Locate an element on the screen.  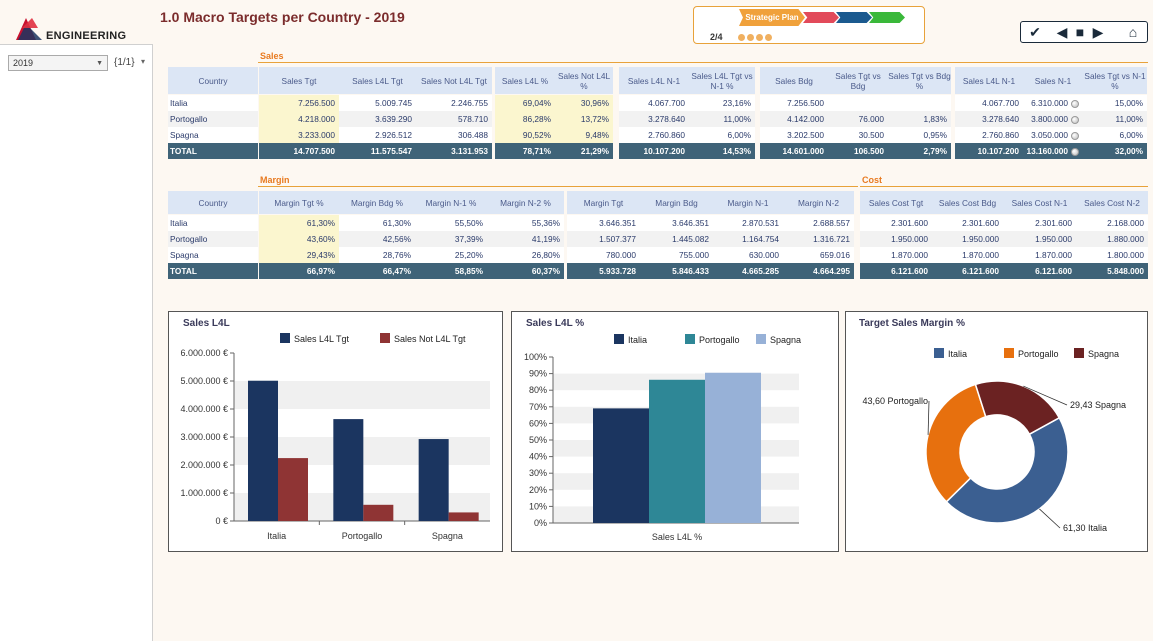
year-select-value: 2019 is located at coordinates (23, 63).